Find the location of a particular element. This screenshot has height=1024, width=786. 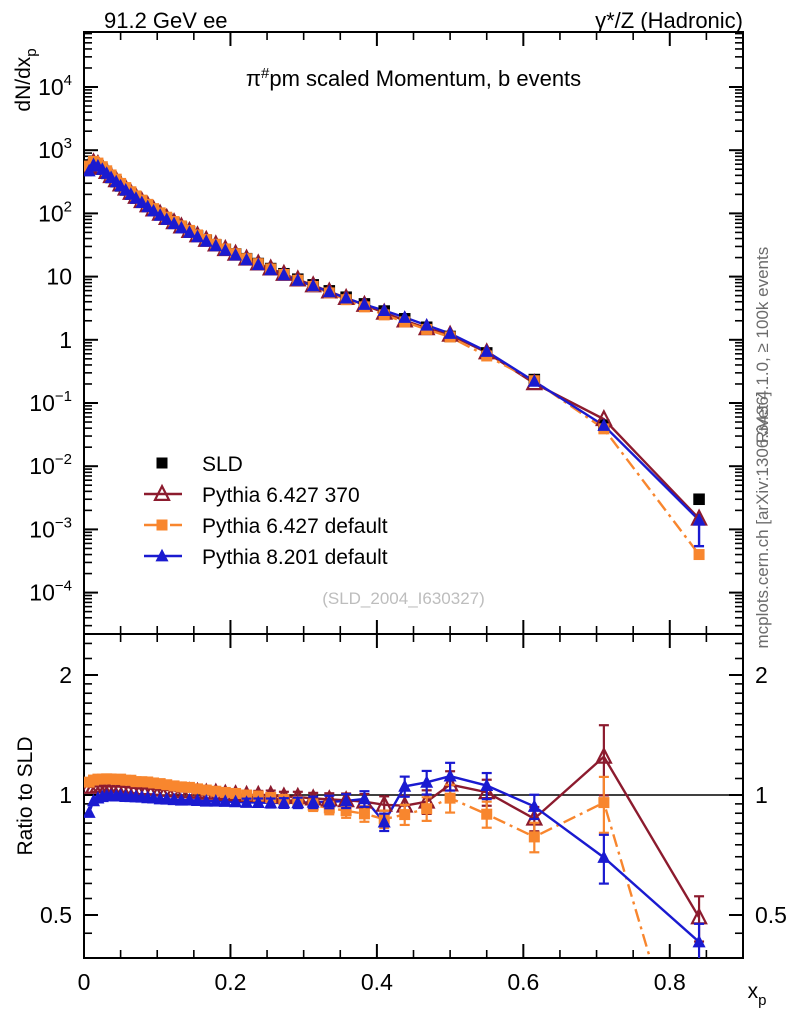

plot-title-text: π#pm scaled Momentum, b events is located at coordinates (413, 78).